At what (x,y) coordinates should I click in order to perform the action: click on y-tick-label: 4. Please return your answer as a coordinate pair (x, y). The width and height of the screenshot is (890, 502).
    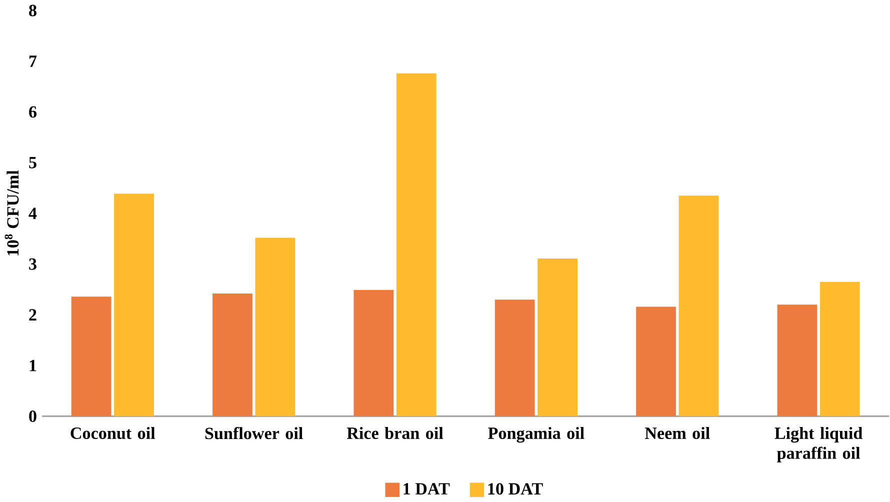
    Looking at the image, I should click on (32, 213).